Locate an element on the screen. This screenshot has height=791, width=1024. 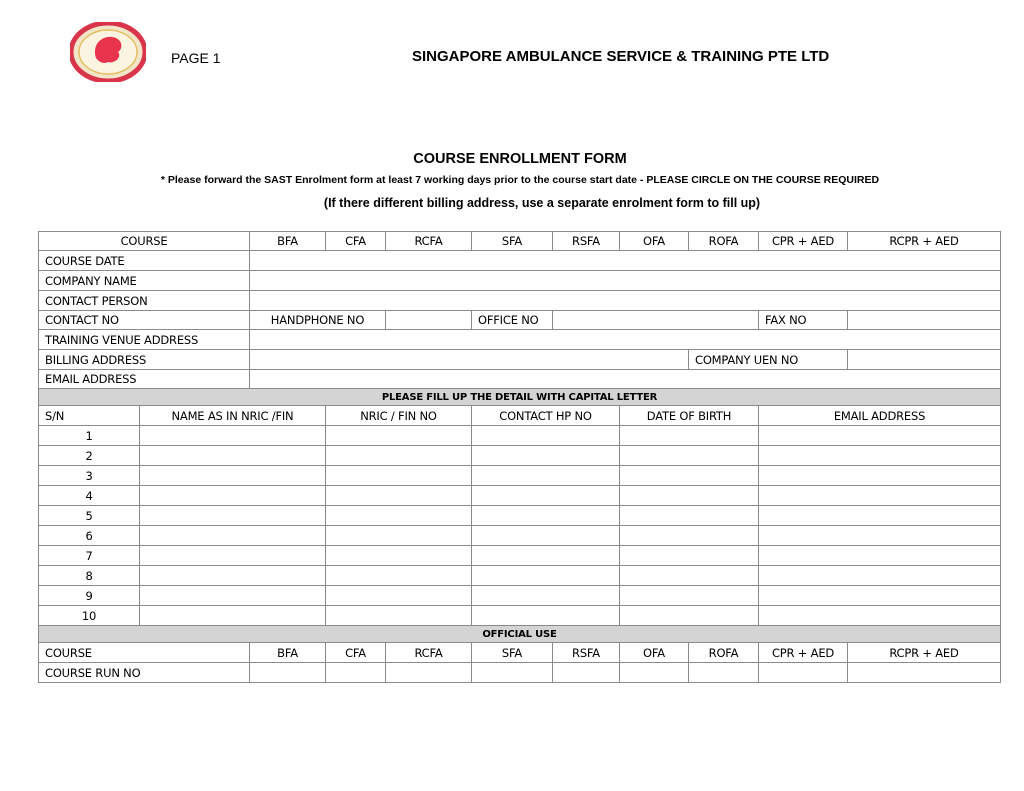
course-option: CPR + AED is located at coordinates (803, 241).